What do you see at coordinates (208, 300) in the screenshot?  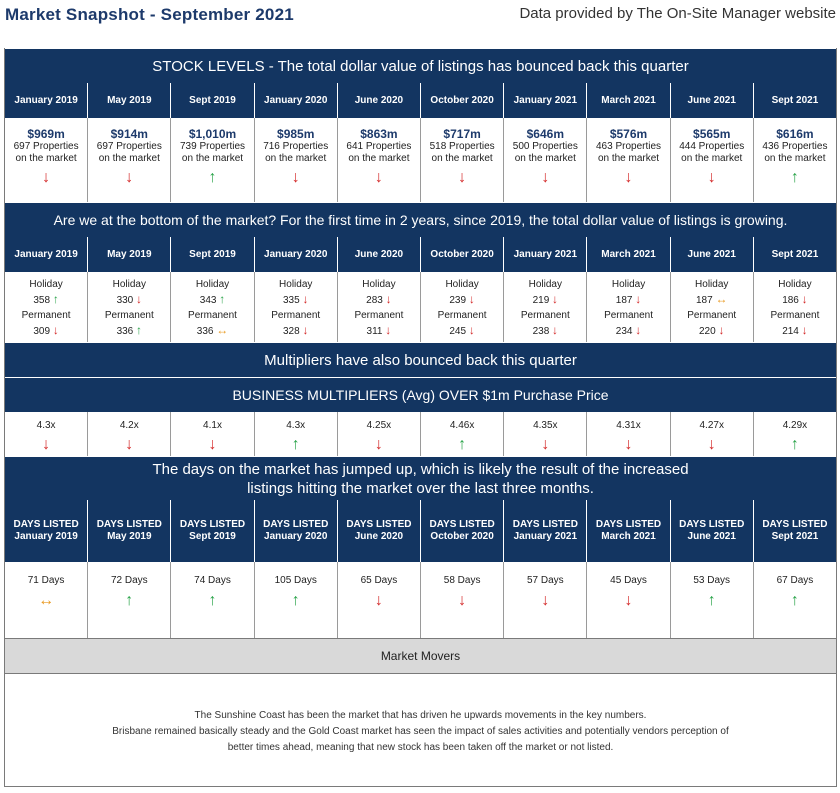 I see `holiday-count: 343` at bounding box center [208, 300].